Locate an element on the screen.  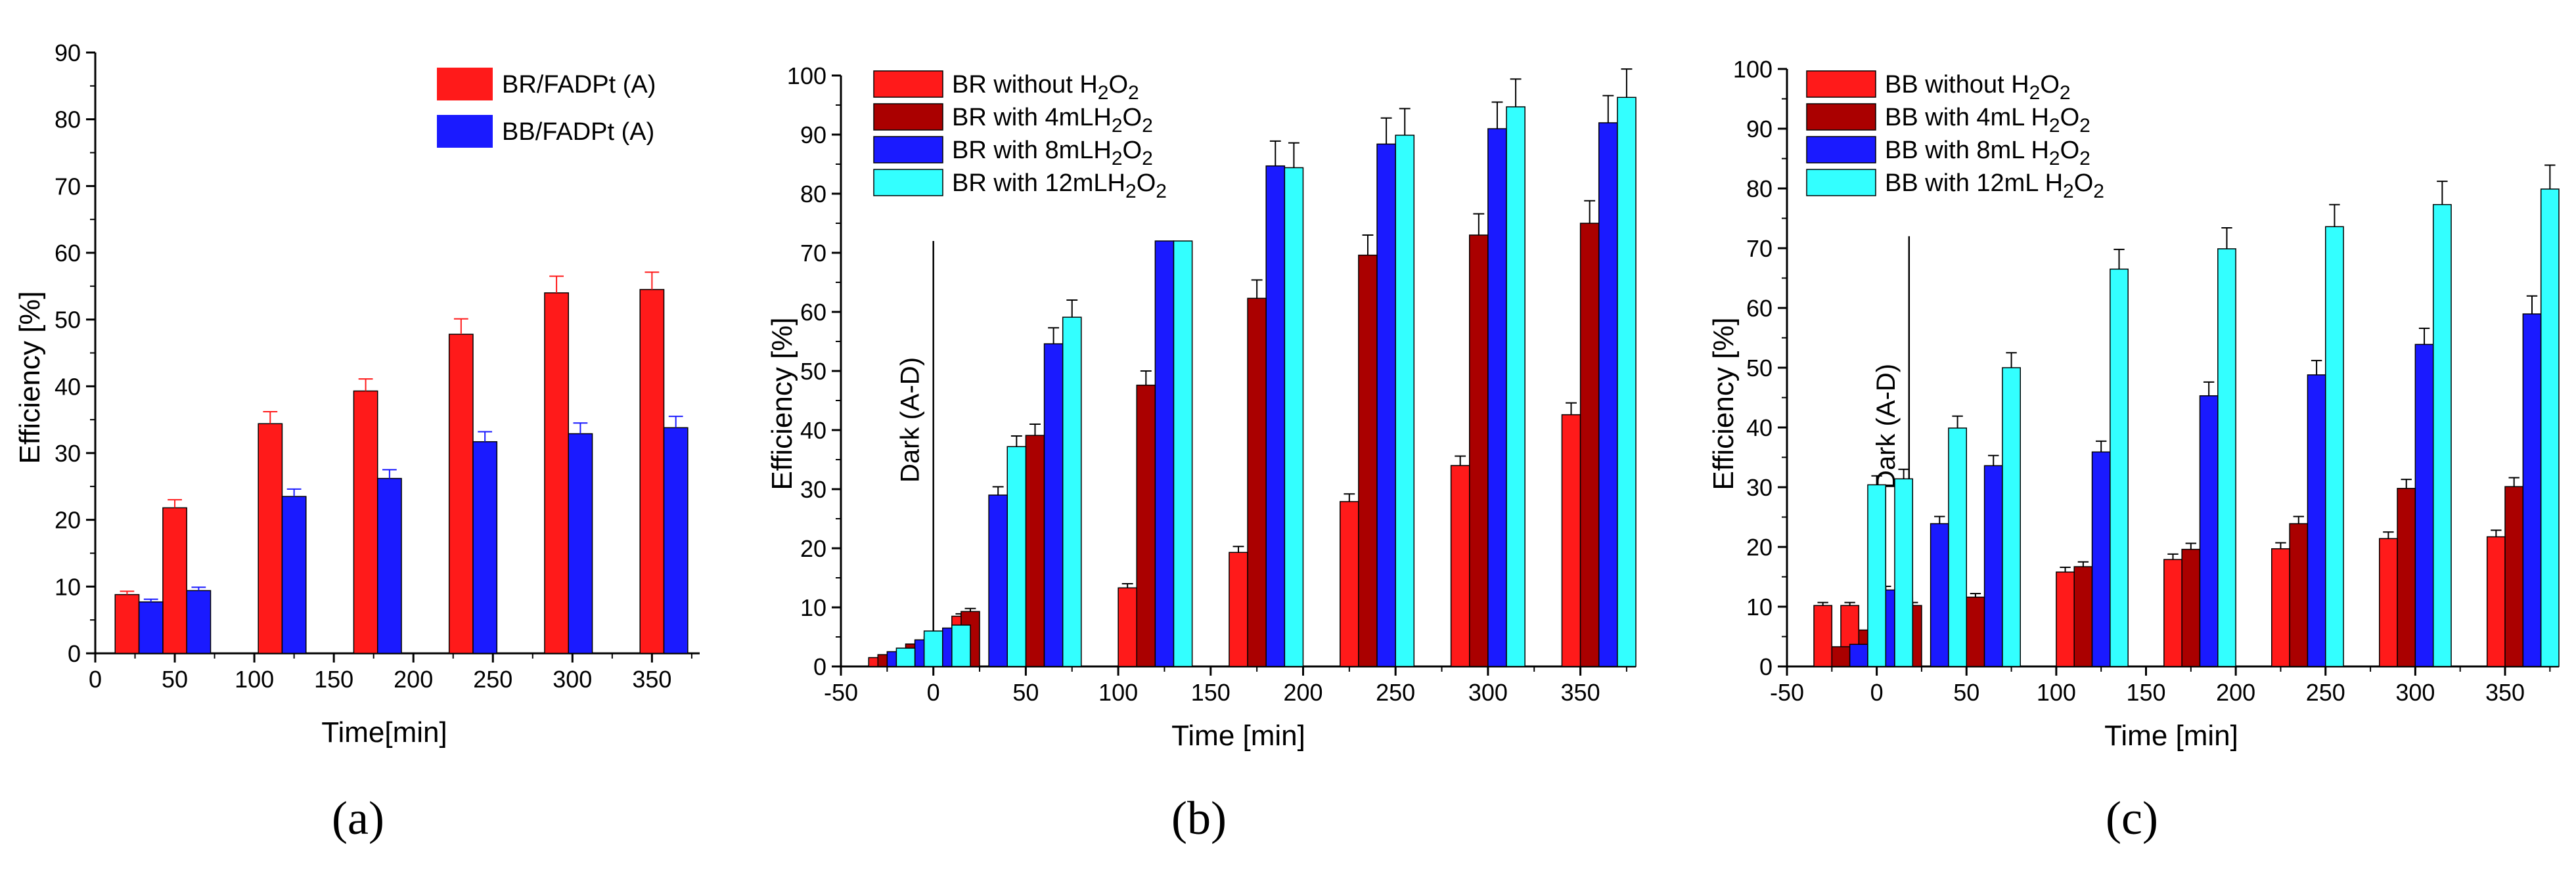
legend-label-b: BR with 4mLH2O2 is located at coordinates (1052, 120).